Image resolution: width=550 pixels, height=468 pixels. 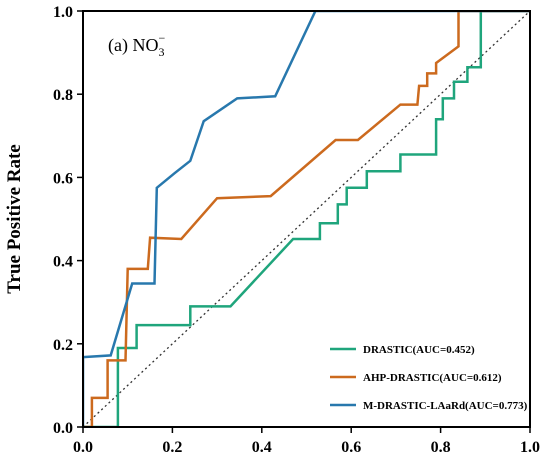 What do you see at coordinates (262, 447) in the screenshot?
I see `x-tick-label: 0.4` at bounding box center [262, 447].